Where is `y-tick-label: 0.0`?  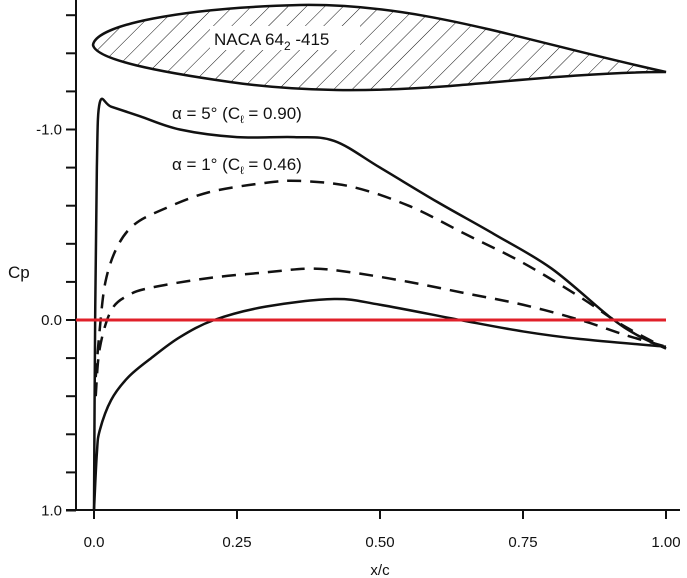
y-tick-label: 0.0 is located at coordinates (51, 320).